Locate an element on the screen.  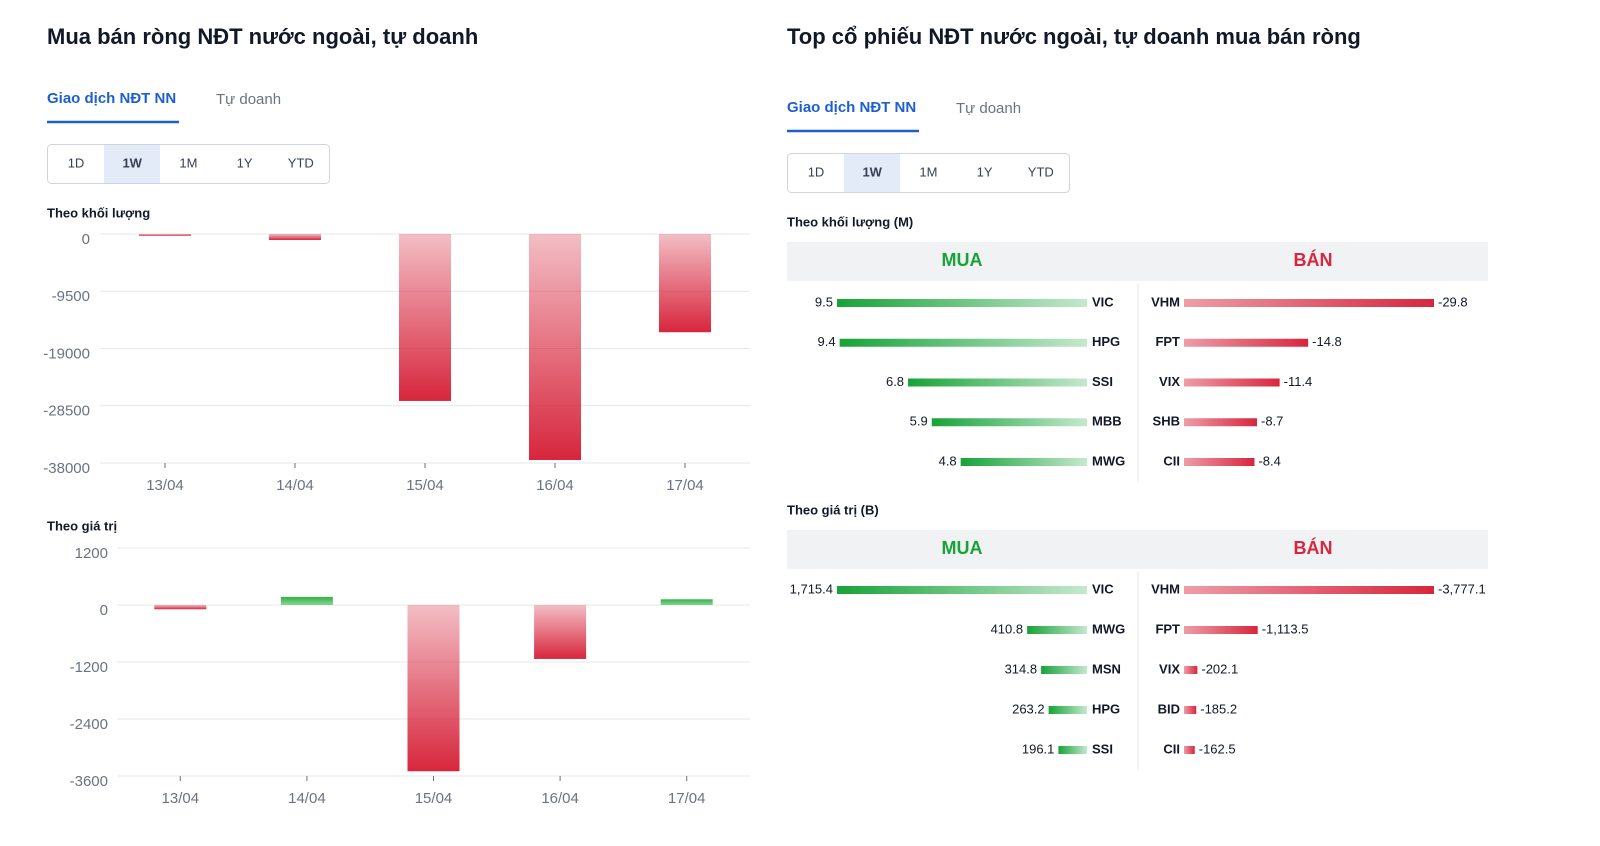
y-tick-label: -28500 is located at coordinates (66, 411).